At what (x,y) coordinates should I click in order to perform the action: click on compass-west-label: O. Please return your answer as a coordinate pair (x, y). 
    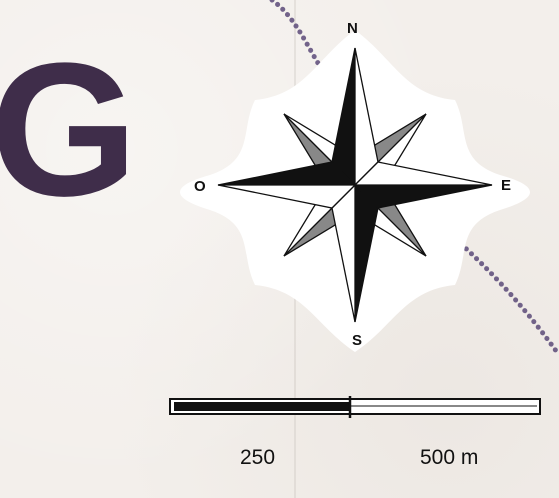
    Looking at the image, I should click on (200, 186).